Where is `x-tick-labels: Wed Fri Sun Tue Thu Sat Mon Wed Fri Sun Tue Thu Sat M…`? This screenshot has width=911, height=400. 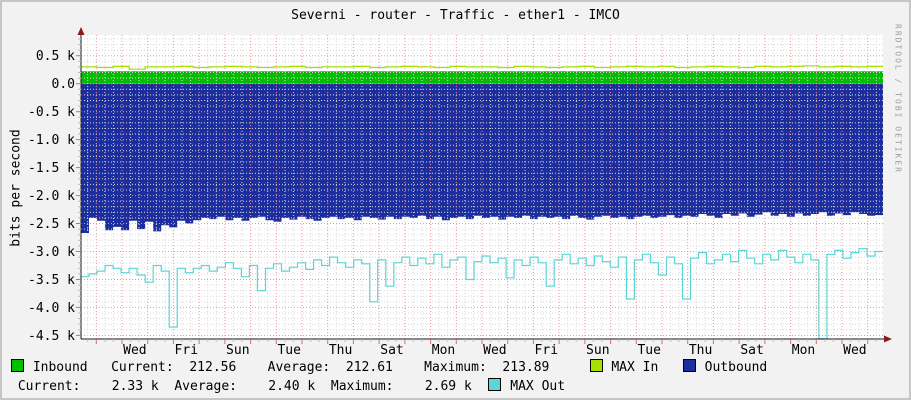
x-tick-labels: Wed Fri Sun Tue Thu Sat Mon Wed Fri Sun Tue Thu Sat M… is located at coordinates (494, 350).